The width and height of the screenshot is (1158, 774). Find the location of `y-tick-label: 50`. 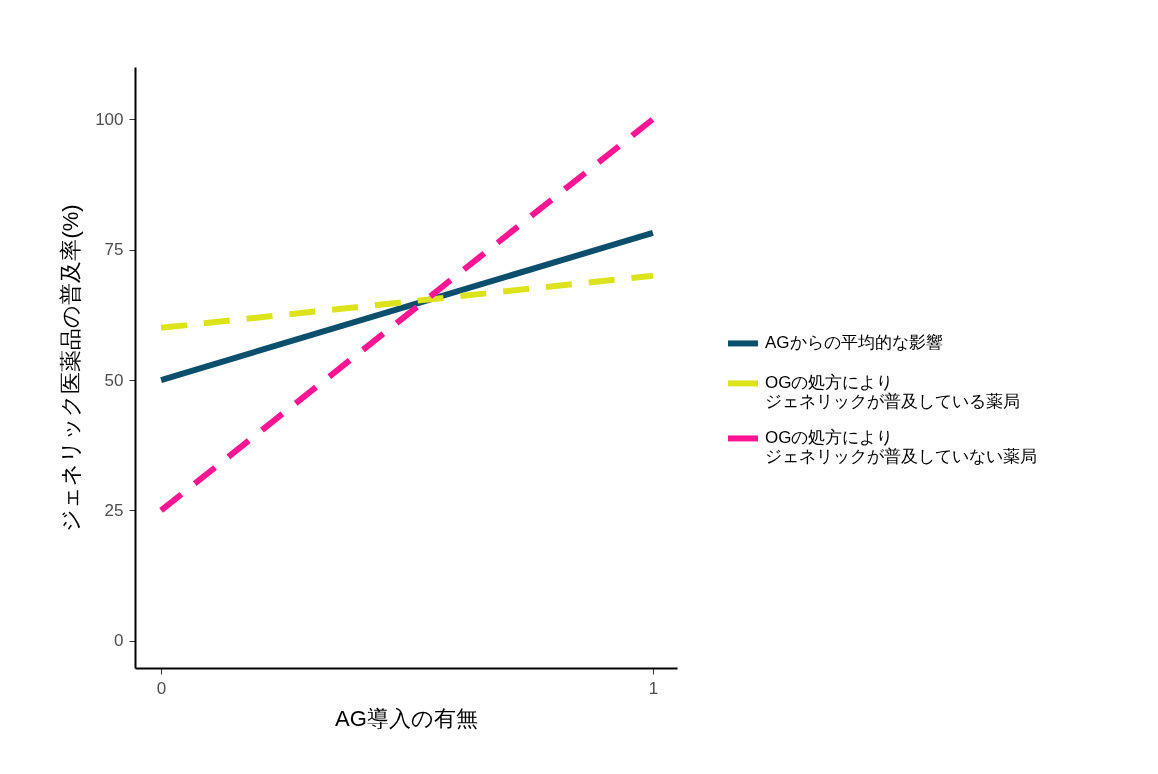

y-tick-label: 50 is located at coordinates (114, 380).